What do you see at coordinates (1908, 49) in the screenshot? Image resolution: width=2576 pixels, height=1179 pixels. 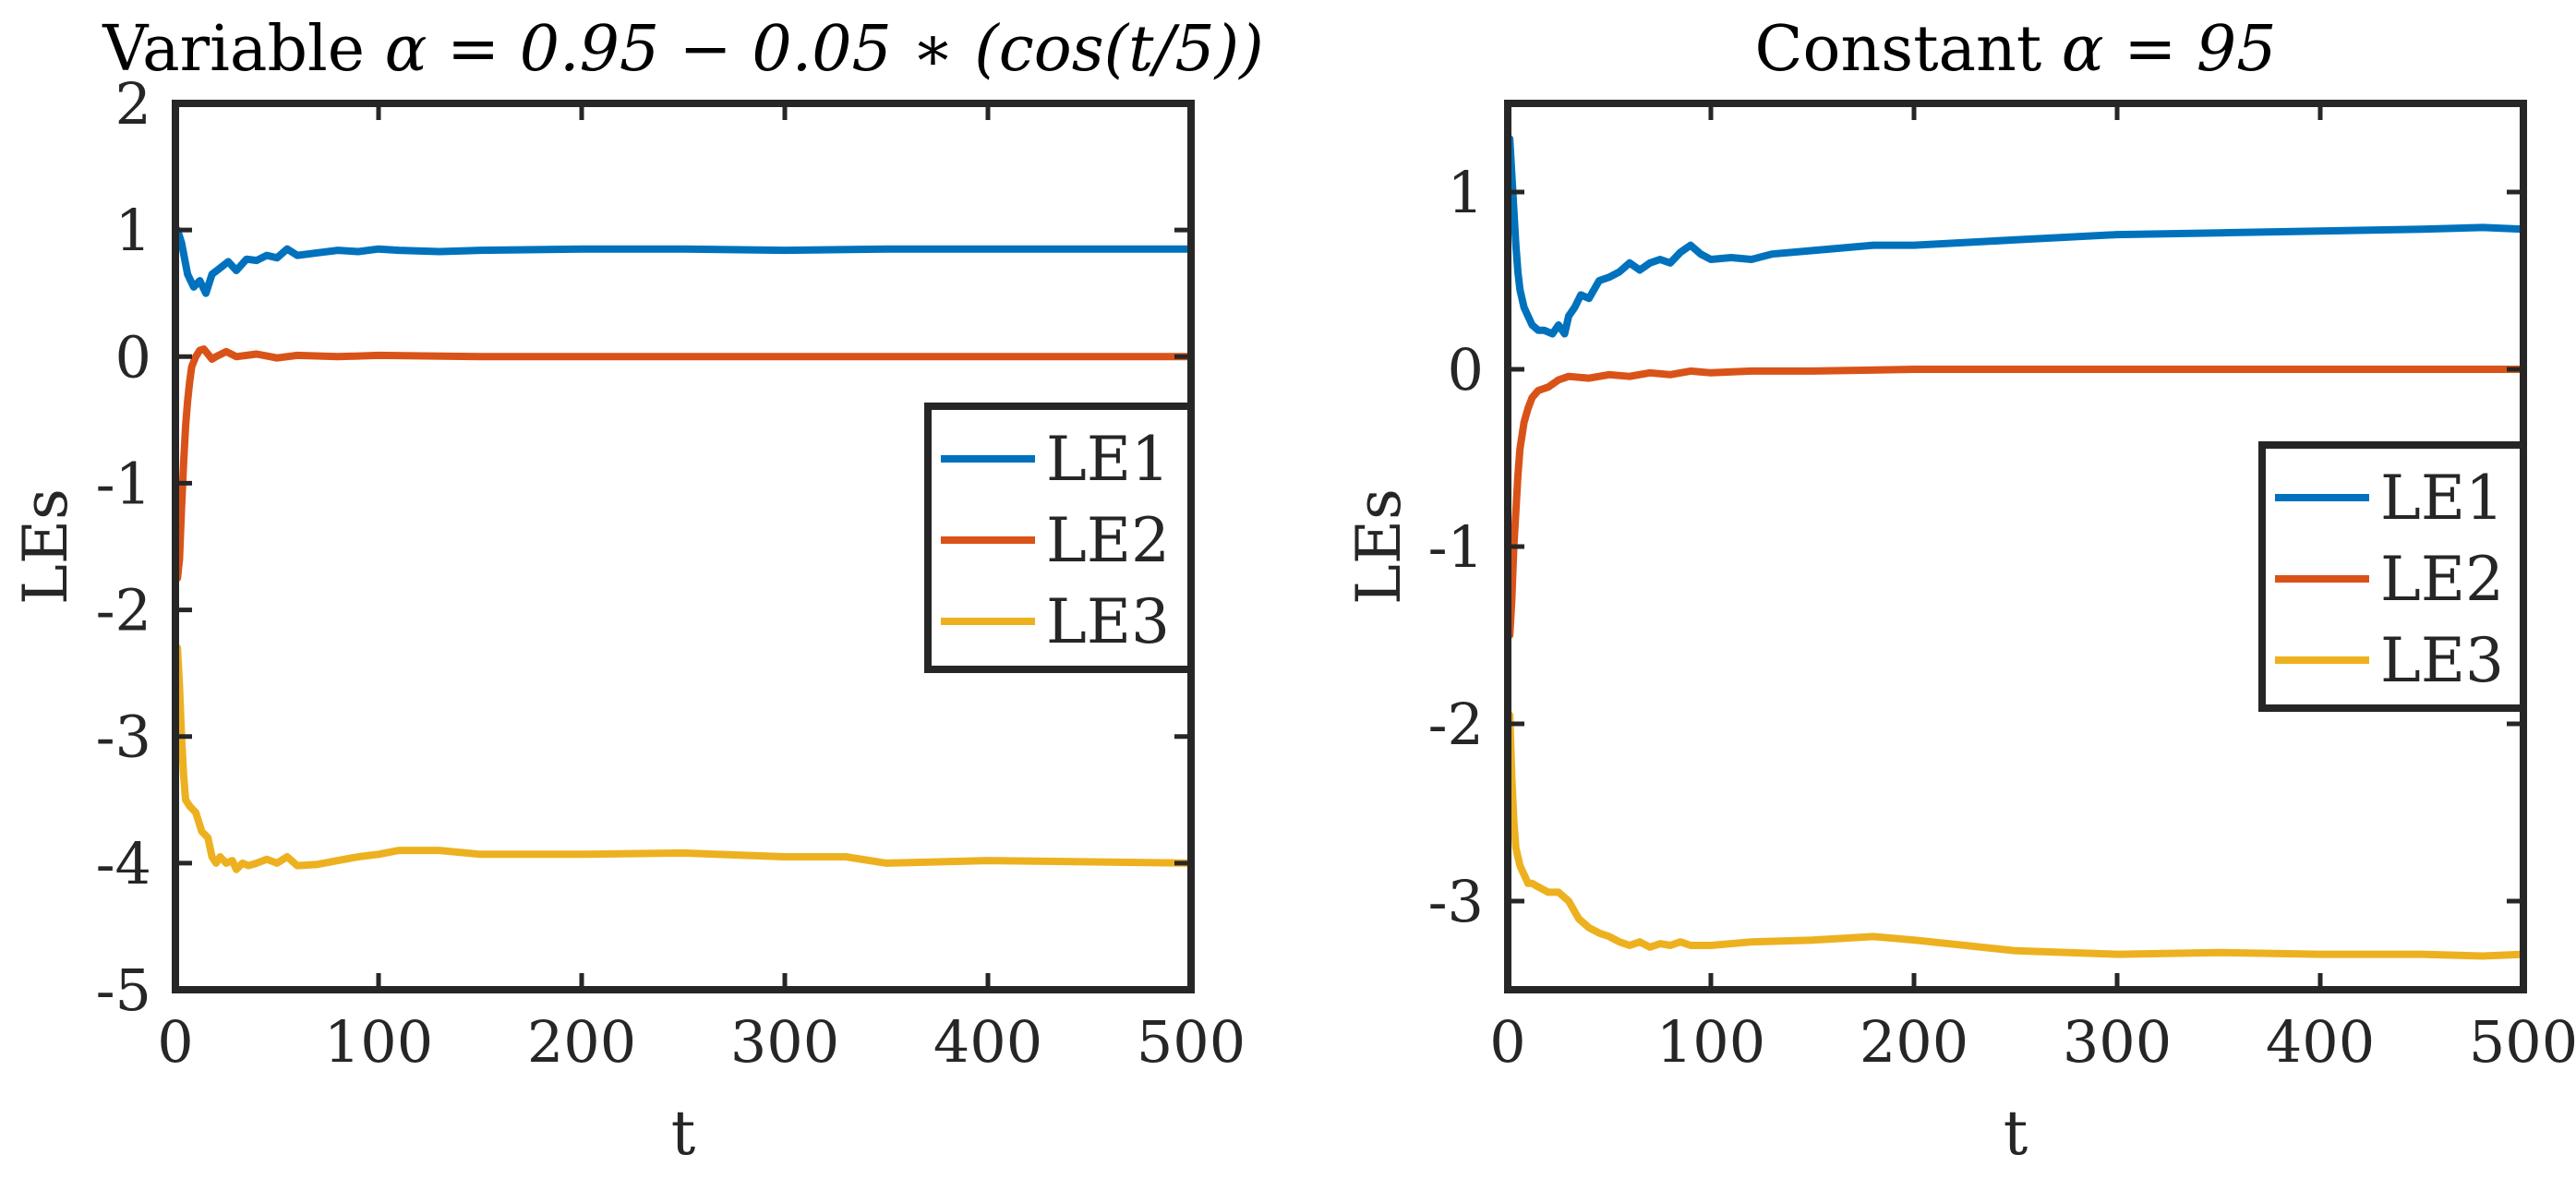 I see `chart-title-prefix: Constant` at bounding box center [1908, 49].